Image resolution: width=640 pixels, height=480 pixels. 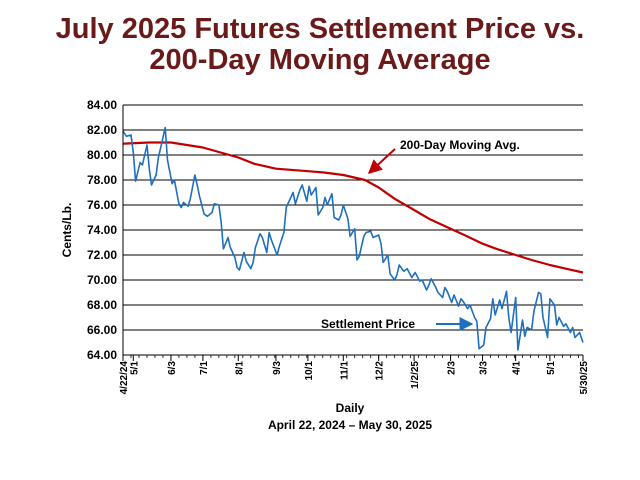 What do you see at coordinates (460, 145) in the screenshot?
I see `annotation-moving-average: 200-Day Moving Avg.` at bounding box center [460, 145].